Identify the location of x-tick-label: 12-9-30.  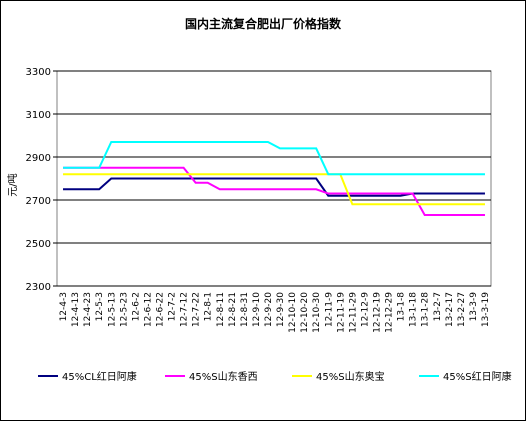
(281, 309).